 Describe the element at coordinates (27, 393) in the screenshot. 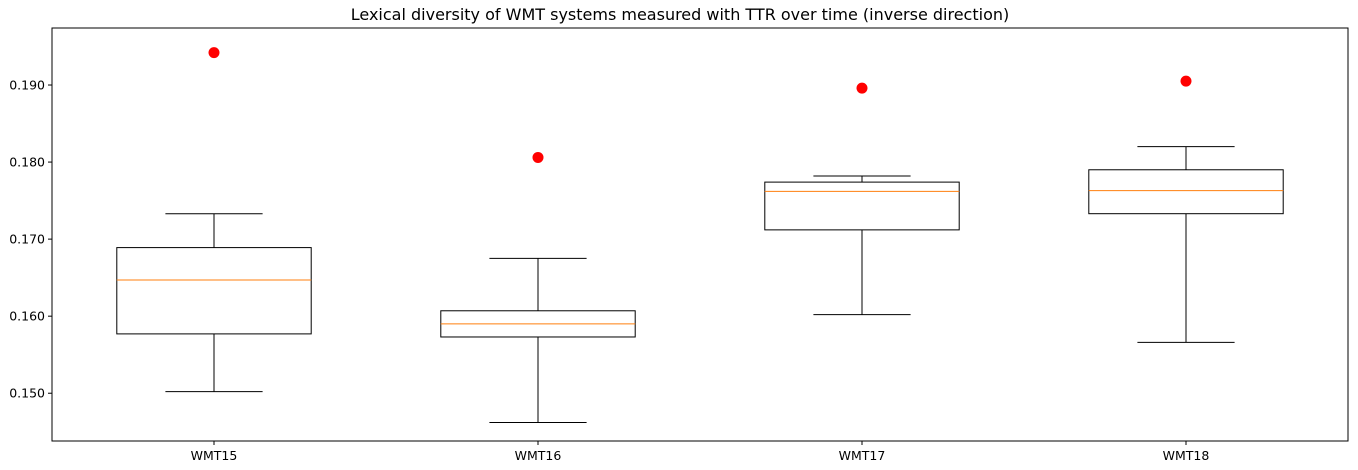

I see `y-tick-label: 0.150` at that location.